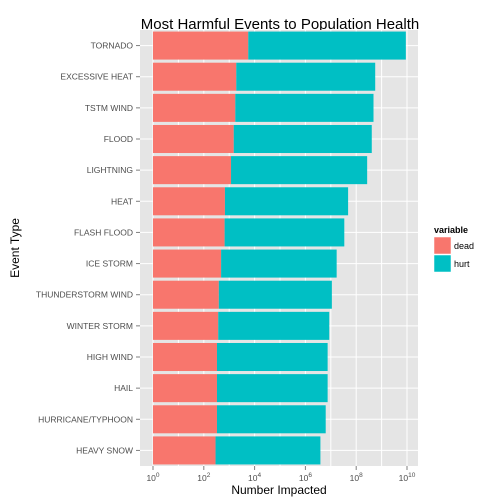 Image resolution: width=504 pixels, height=504 pixels. Describe the element at coordinates (15, 248) in the screenshot. I see `y-axis-title: Event Type` at that location.